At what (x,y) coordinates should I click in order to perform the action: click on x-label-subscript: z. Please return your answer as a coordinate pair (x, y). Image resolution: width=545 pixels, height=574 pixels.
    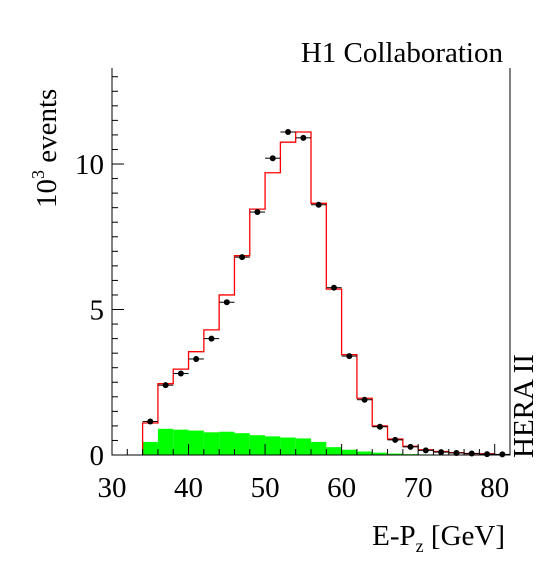
    Looking at the image, I should click on (420, 546).